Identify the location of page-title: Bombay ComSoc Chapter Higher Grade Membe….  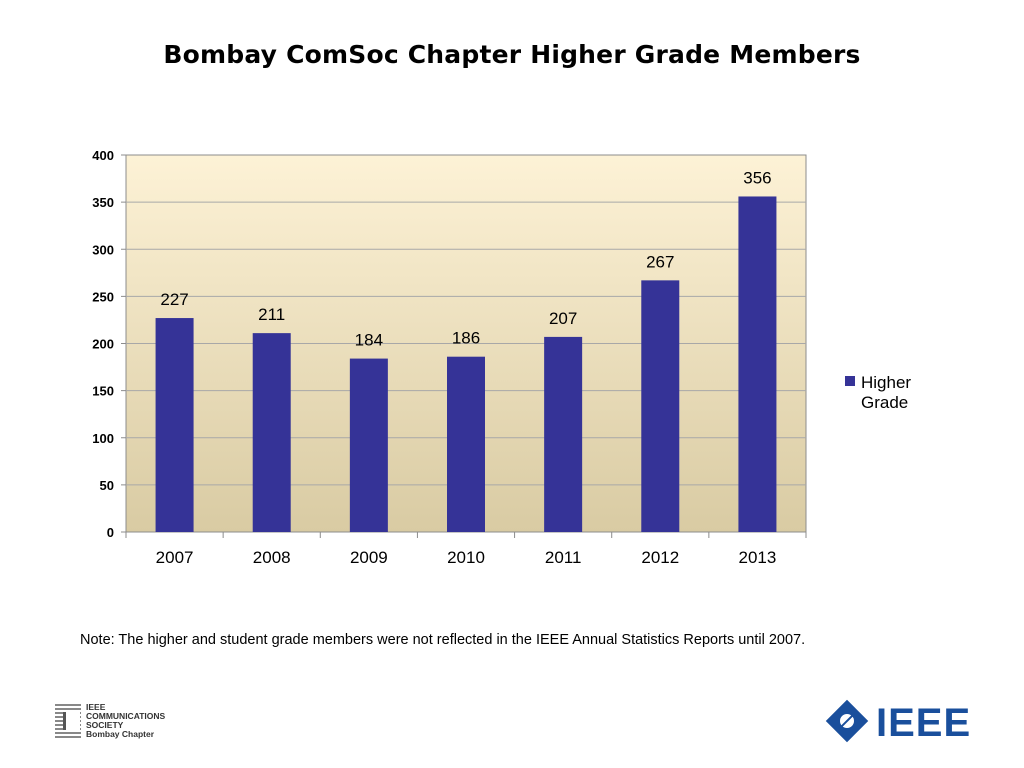
(512, 54).